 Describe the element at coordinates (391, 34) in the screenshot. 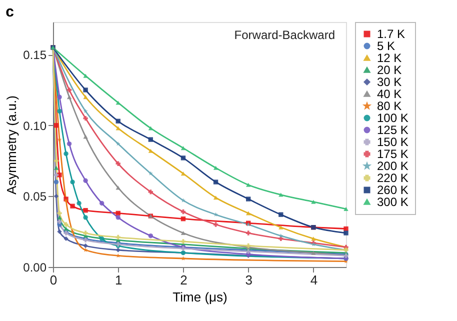

I see `legend-label: 1.7 K` at that location.